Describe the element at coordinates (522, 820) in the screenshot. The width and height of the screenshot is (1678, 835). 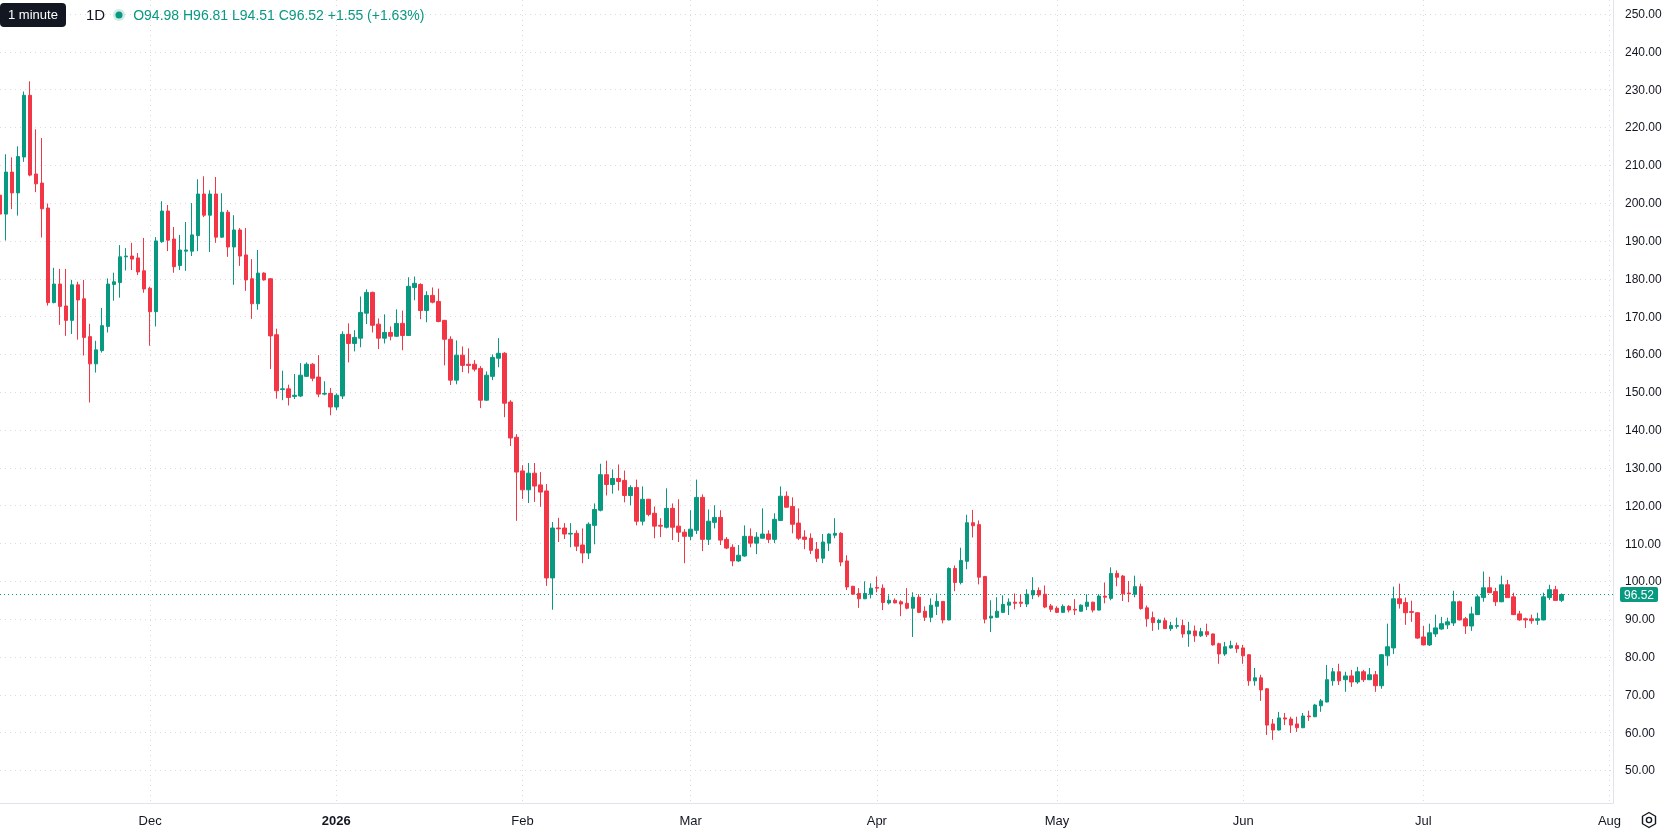
I see `x-tick-label: Feb` at that location.